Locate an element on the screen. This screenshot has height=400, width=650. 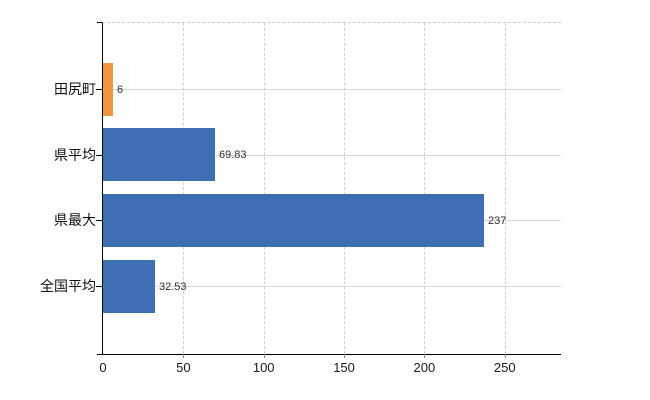
bar-tajiri-cho is located at coordinates (108, 89).